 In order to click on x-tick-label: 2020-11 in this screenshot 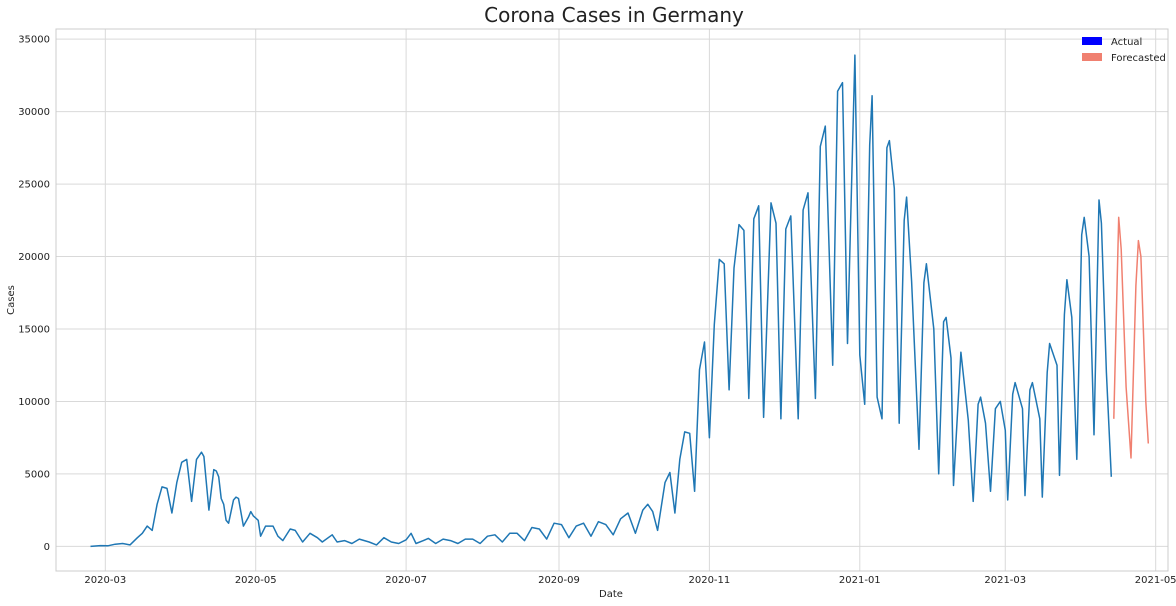, I will do `click(709, 580)`.